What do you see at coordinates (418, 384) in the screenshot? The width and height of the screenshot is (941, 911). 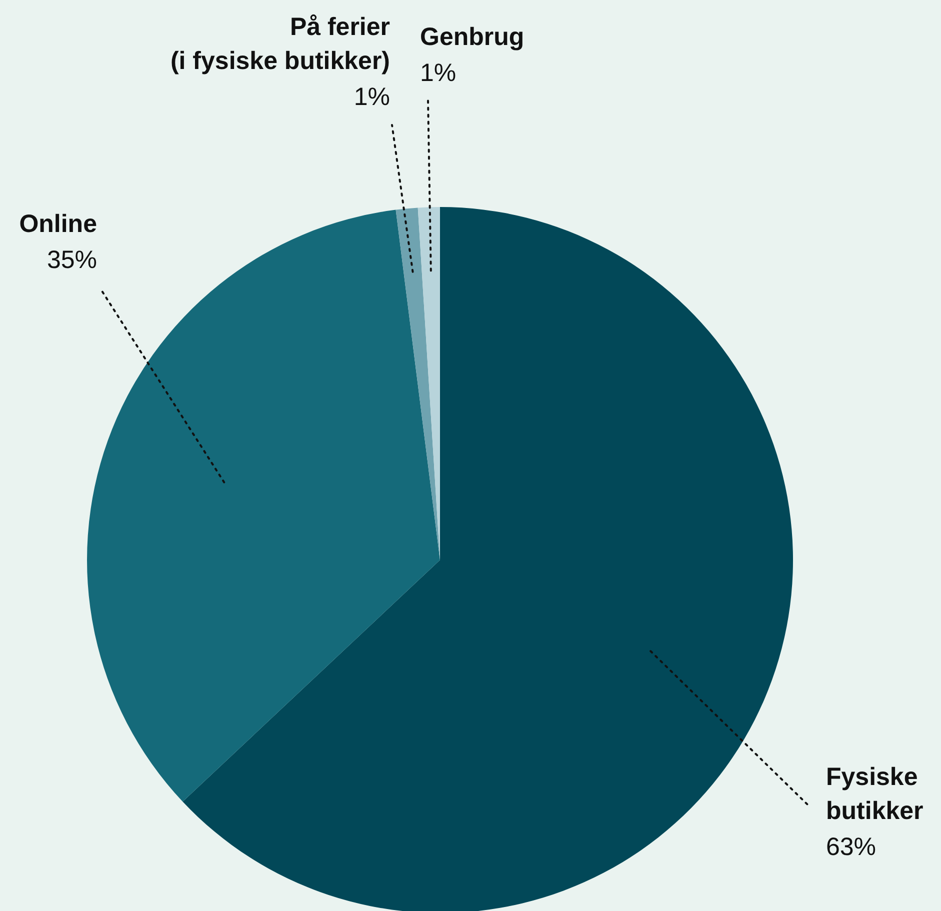 I see `pie-slice` at bounding box center [418, 384].